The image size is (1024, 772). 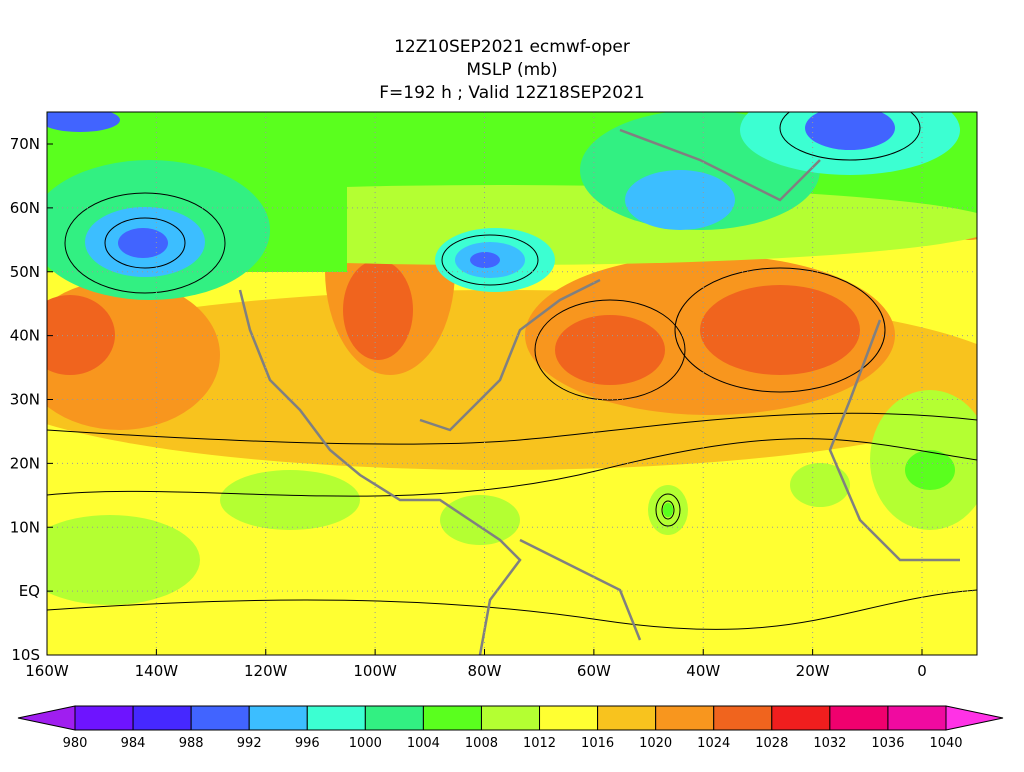 What do you see at coordinates (307, 743) in the screenshot?
I see `colorbar-label: 996` at bounding box center [307, 743].